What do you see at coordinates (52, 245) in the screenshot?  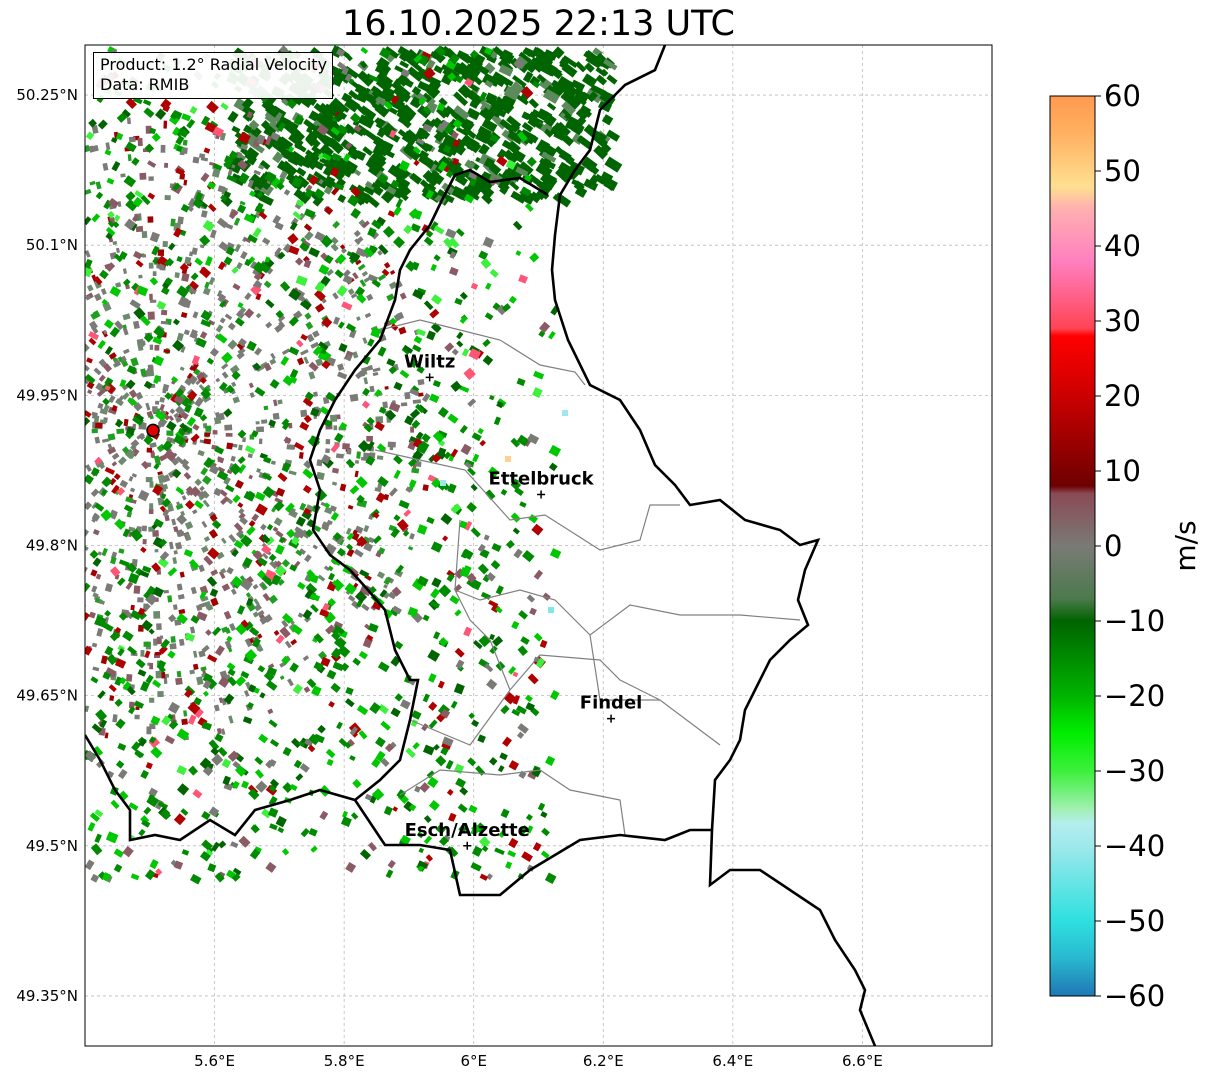 I see `lat-tick-label: 50.1°N` at bounding box center [52, 245].